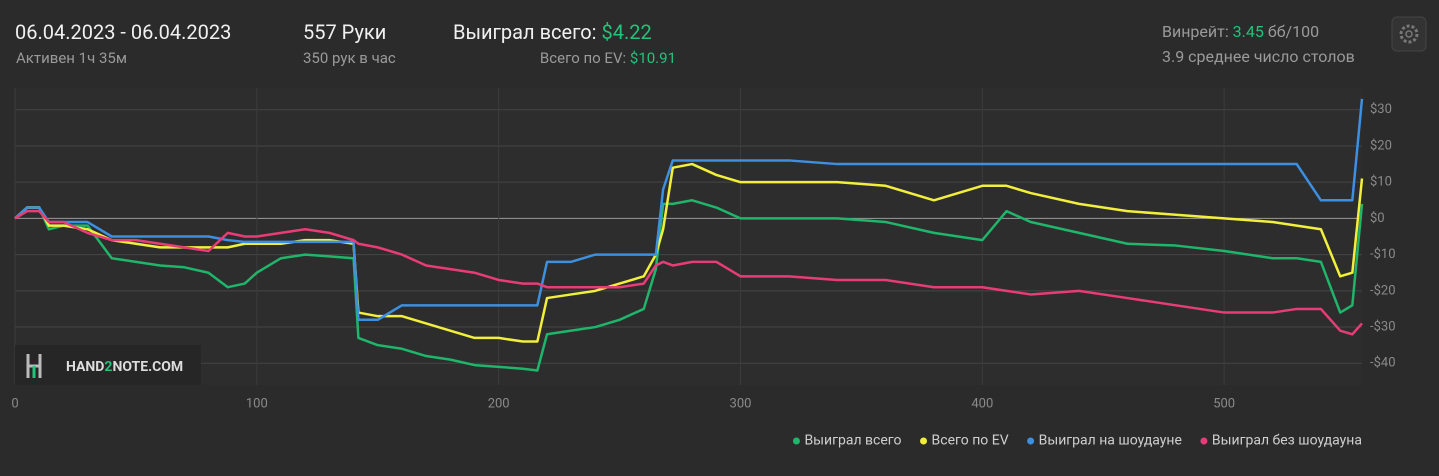 This screenshot has width=1439, height=476. Describe the element at coordinates (1381, 145) in the screenshot. I see `y-tick-label: $20` at that location.